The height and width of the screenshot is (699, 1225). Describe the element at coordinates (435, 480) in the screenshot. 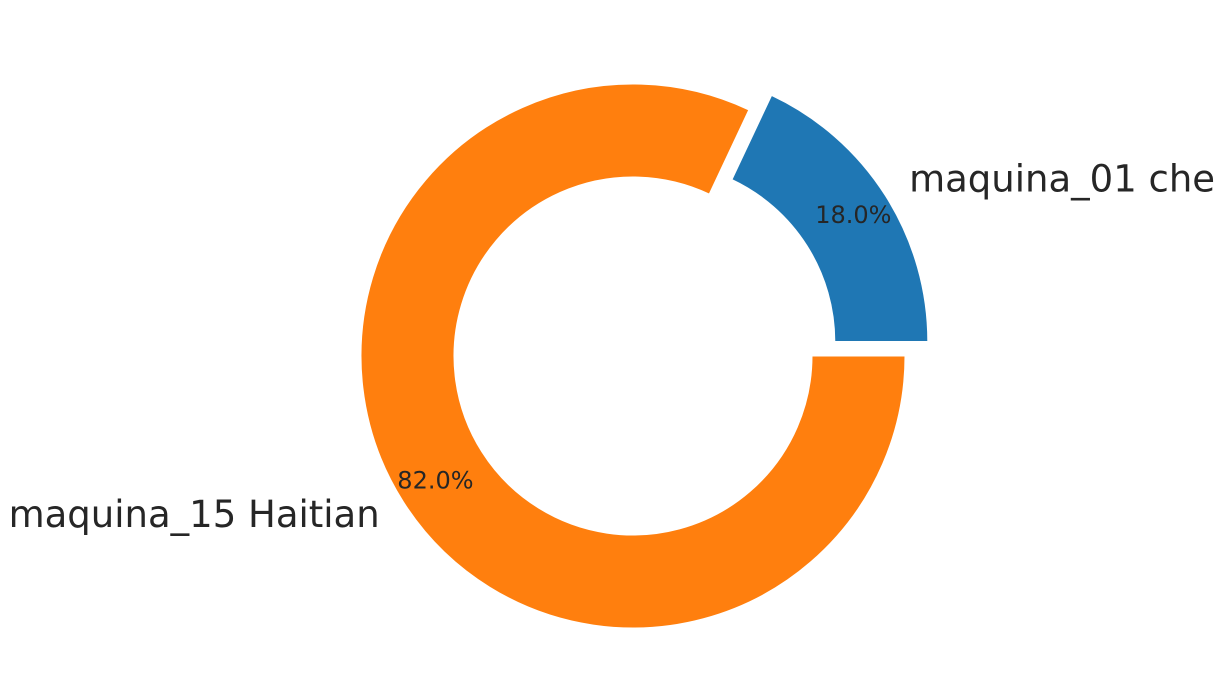

I see `slice-2-percent-label: 82.0%` at that location.